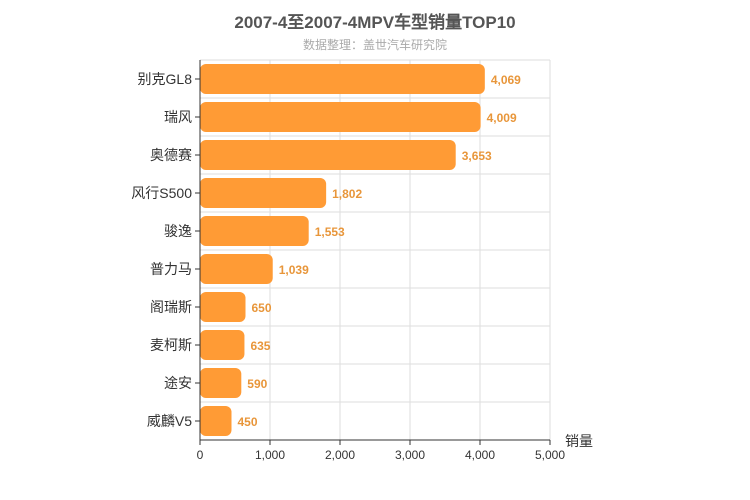  I want to click on data-label: 450, so click(248, 422).